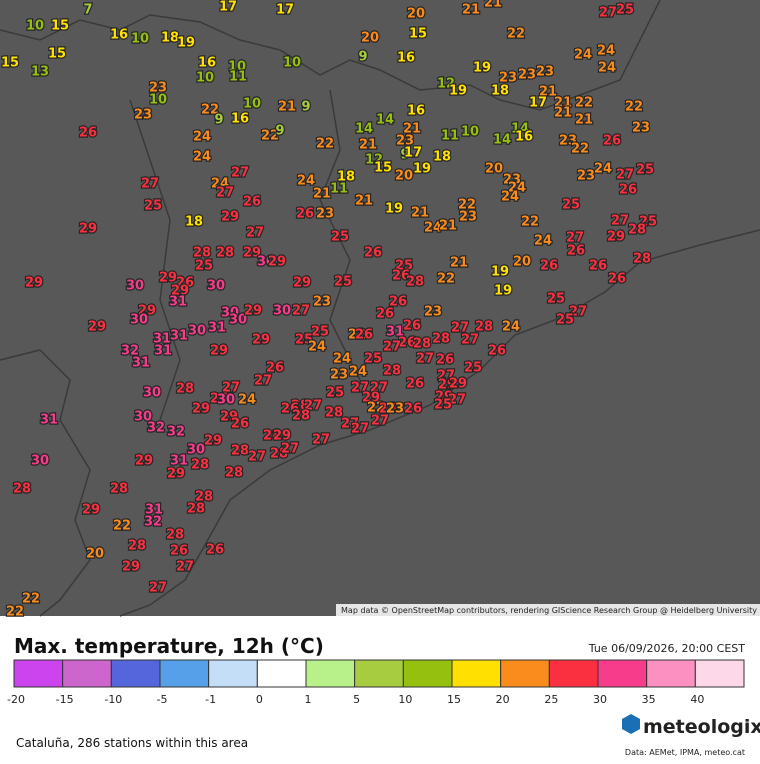  What do you see at coordinates (520, 129) in the screenshot?
I see `station-value: 14` at bounding box center [520, 129].